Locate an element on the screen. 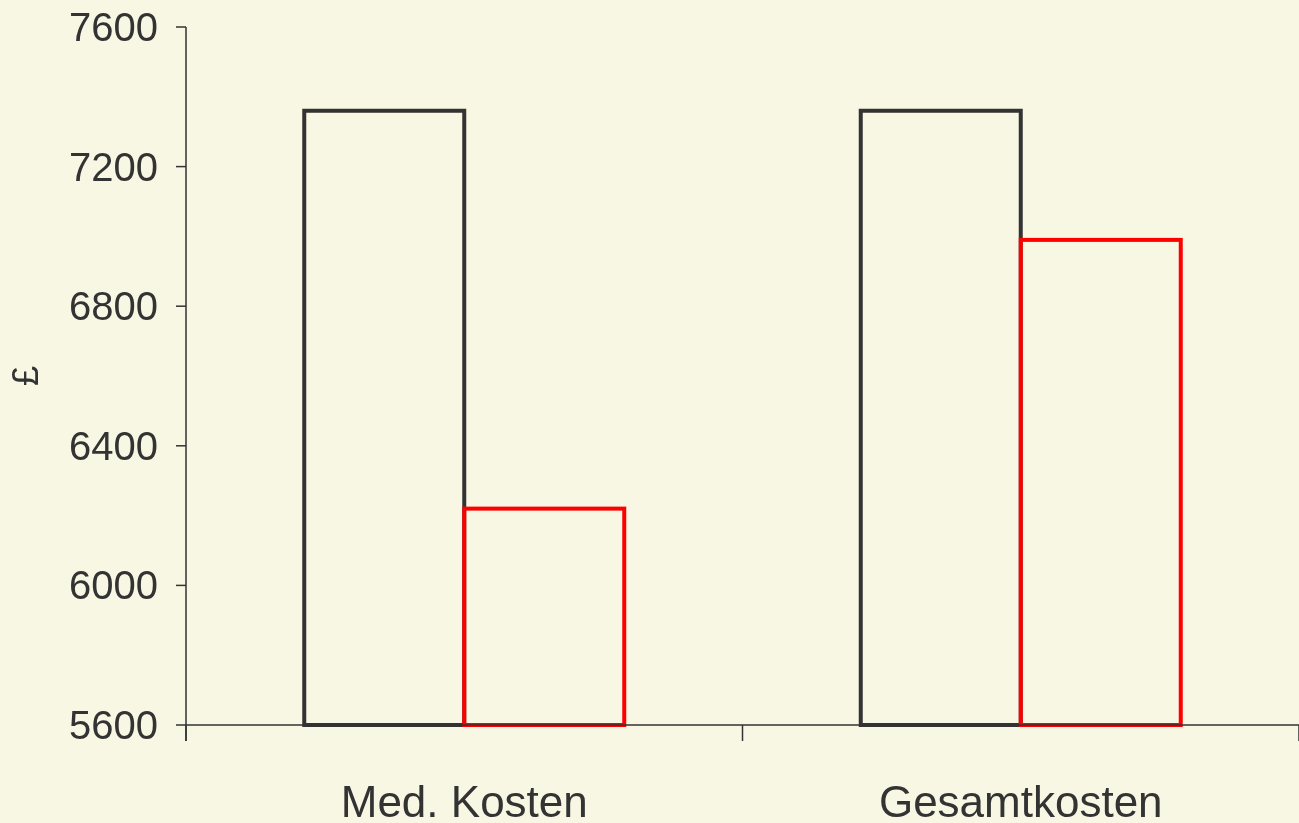 The width and height of the screenshot is (1299, 823). y-tick-label: 6800 is located at coordinates (113, 306).